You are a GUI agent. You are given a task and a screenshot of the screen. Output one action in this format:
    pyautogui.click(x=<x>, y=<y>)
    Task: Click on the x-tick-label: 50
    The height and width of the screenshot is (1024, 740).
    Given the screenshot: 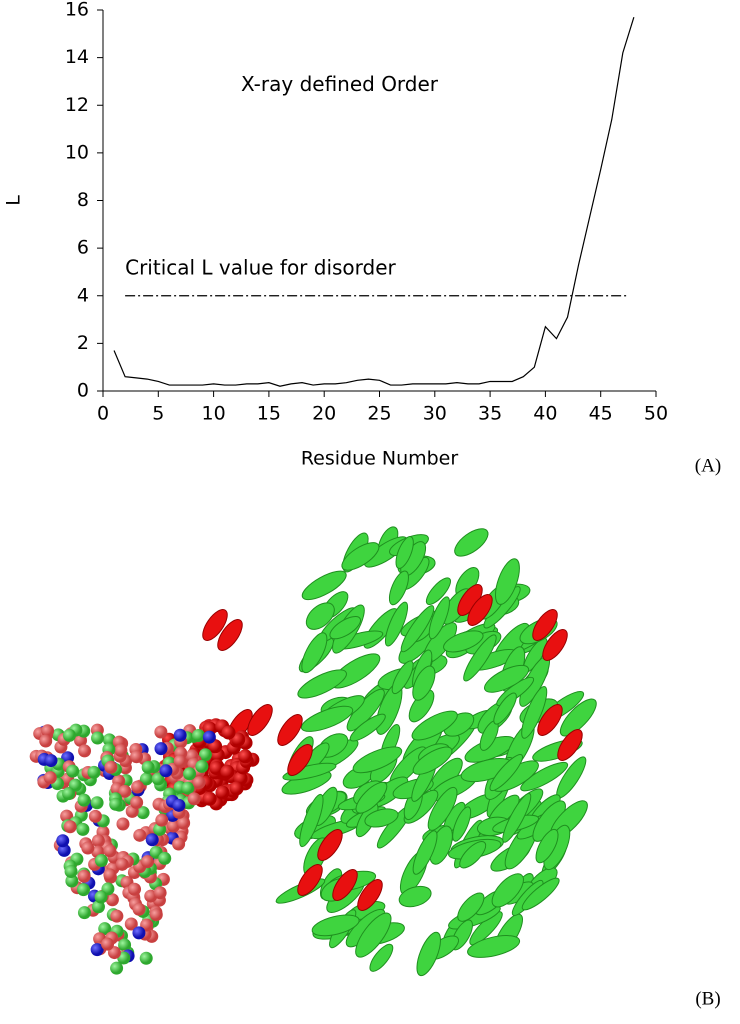 What is the action you would take?
    pyautogui.click(x=656, y=414)
    